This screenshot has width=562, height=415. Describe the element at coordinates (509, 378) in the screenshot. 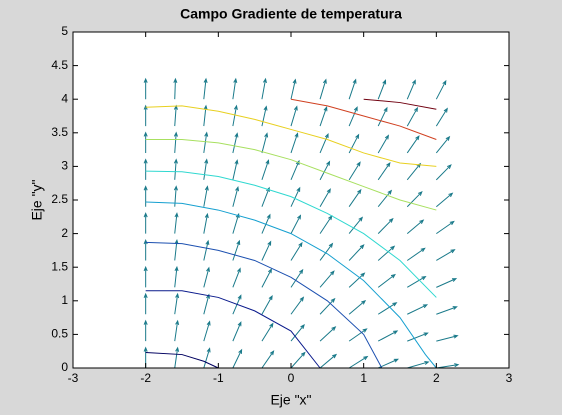

I see `x-tick-label: 3` at that location.